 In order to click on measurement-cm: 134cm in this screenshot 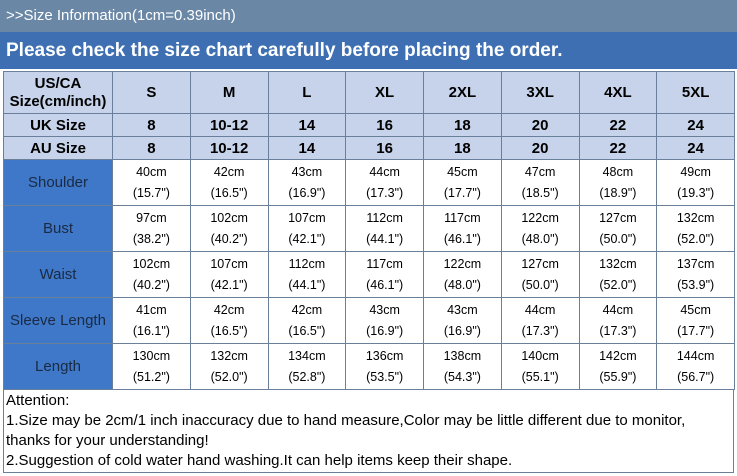, I will do `click(307, 355)`.